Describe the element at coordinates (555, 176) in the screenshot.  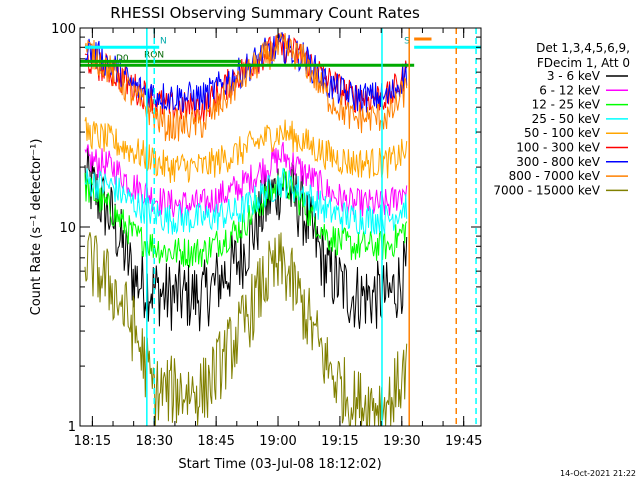
I see `legend-entry-7: 800 - 7000 keV` at that location.